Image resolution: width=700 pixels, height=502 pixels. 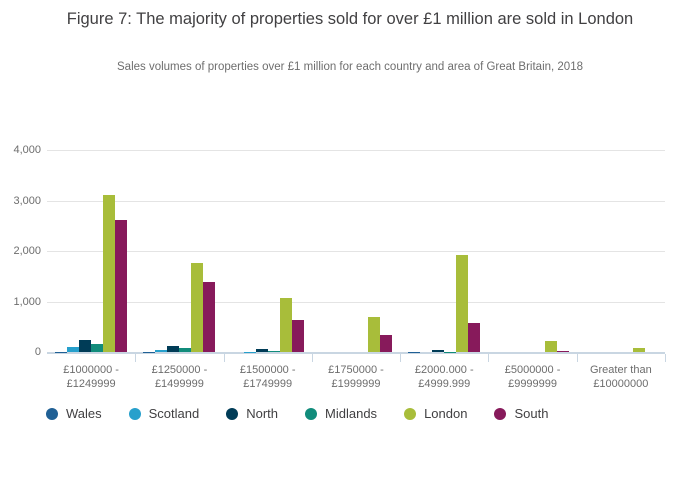 I want to click on legend-label: Midlands, so click(x=351, y=413).